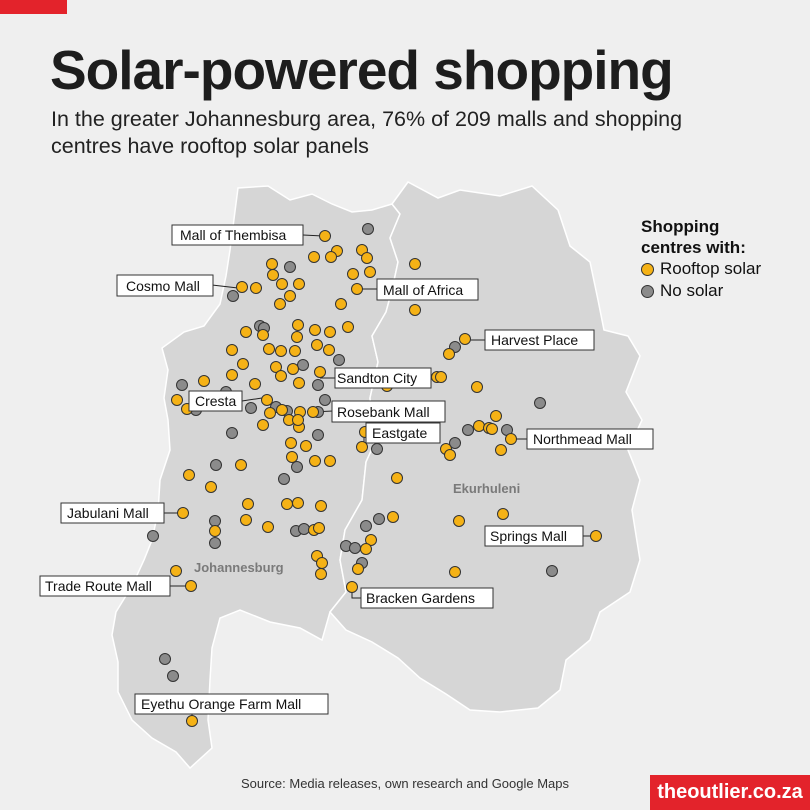 The width and height of the screenshot is (810, 810). I want to click on svg-text: Mall of Africa, so click(423, 290).